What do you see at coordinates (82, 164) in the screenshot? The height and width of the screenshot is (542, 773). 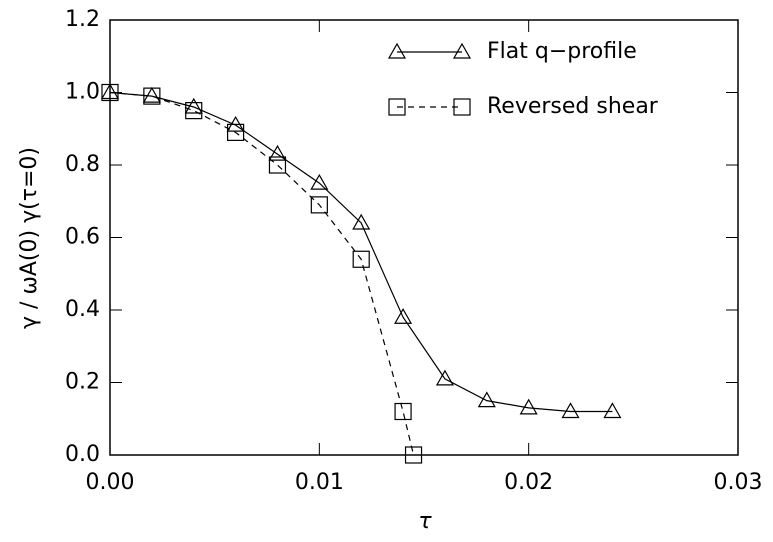 I see `y-tick-label: 0.8` at bounding box center [82, 164].